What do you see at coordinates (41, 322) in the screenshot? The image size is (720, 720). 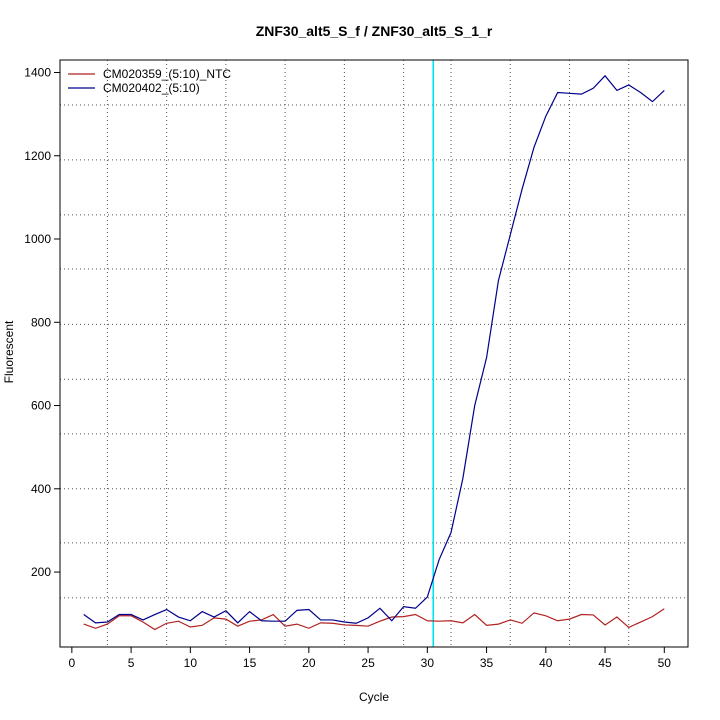 I see `y-tick-label: 800` at bounding box center [41, 322].